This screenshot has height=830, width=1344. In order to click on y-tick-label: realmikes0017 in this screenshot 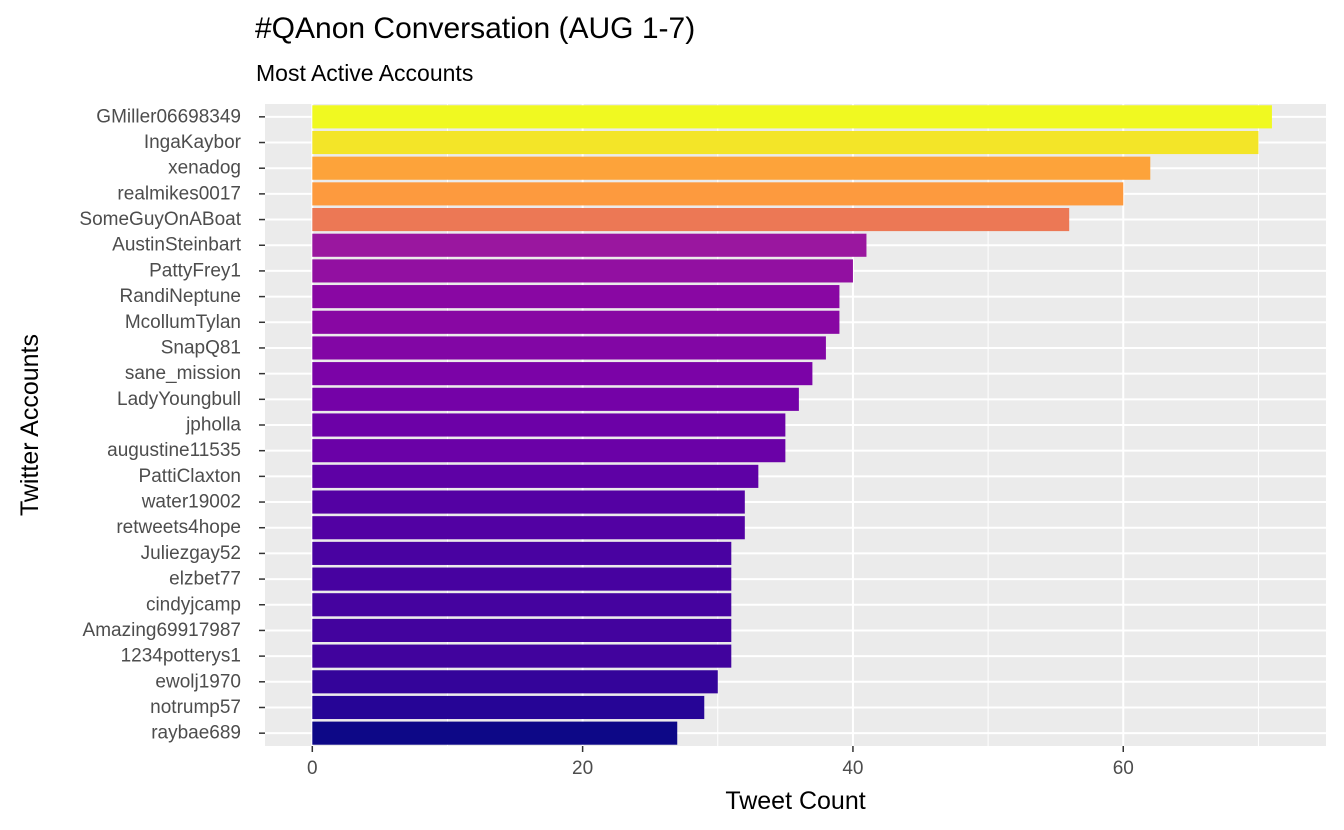, I will do `click(179, 193)`.